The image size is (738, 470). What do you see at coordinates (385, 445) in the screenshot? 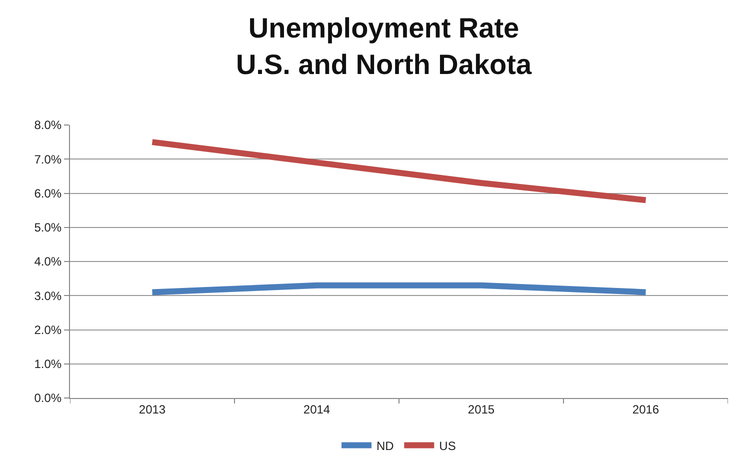
I see `legend-label: ND` at bounding box center [385, 445].